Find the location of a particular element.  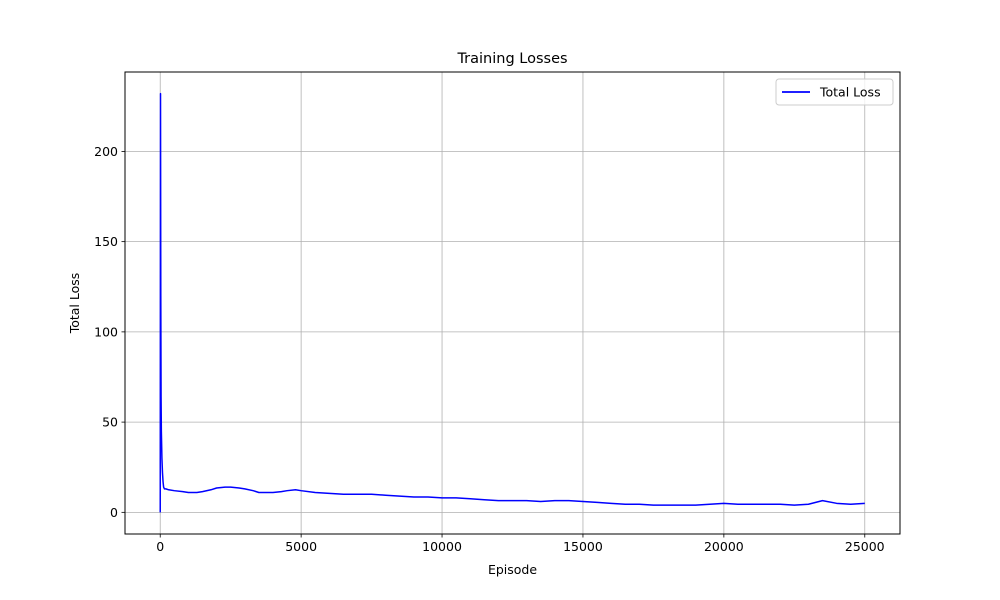

y-tick-label: 100 is located at coordinates (106, 331).